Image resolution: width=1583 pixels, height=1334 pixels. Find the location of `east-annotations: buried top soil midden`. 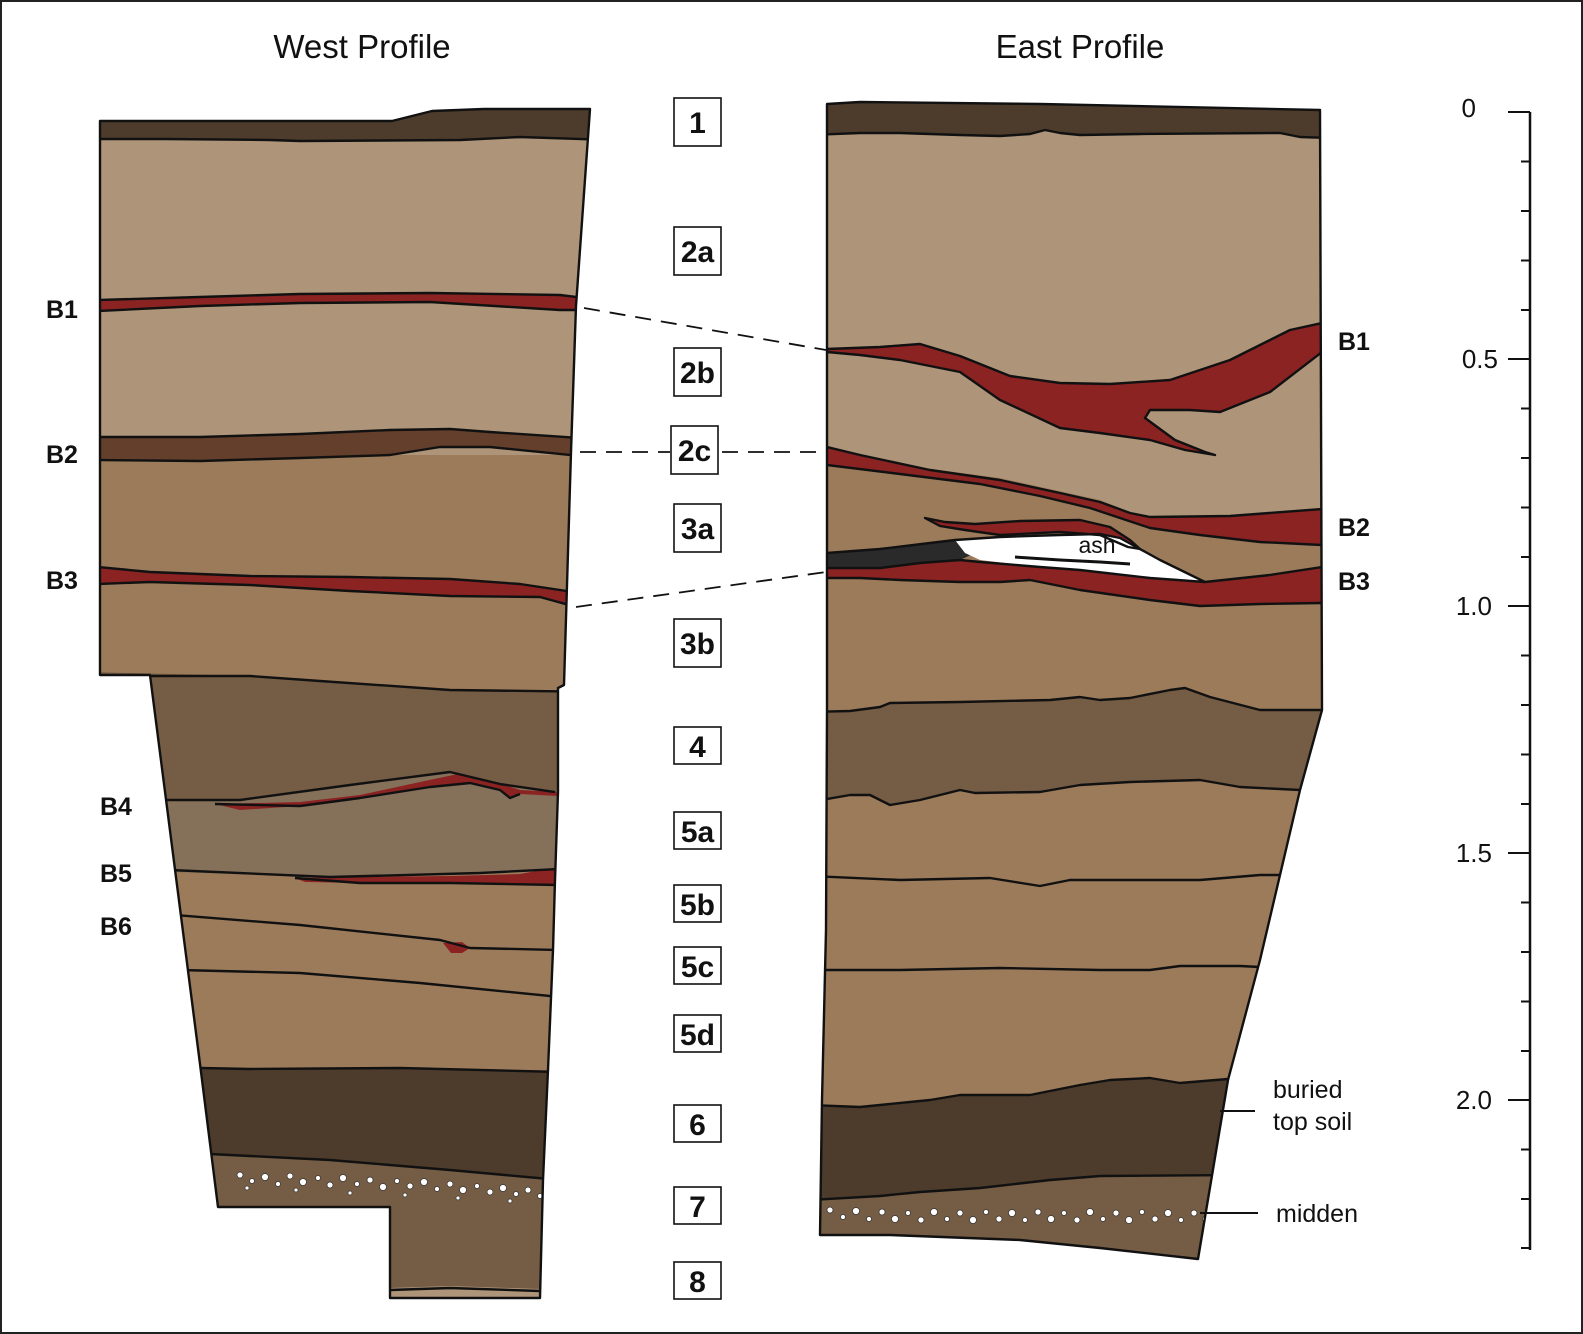

east-annotations: buried top soil midden is located at coordinates (1279, 1152).